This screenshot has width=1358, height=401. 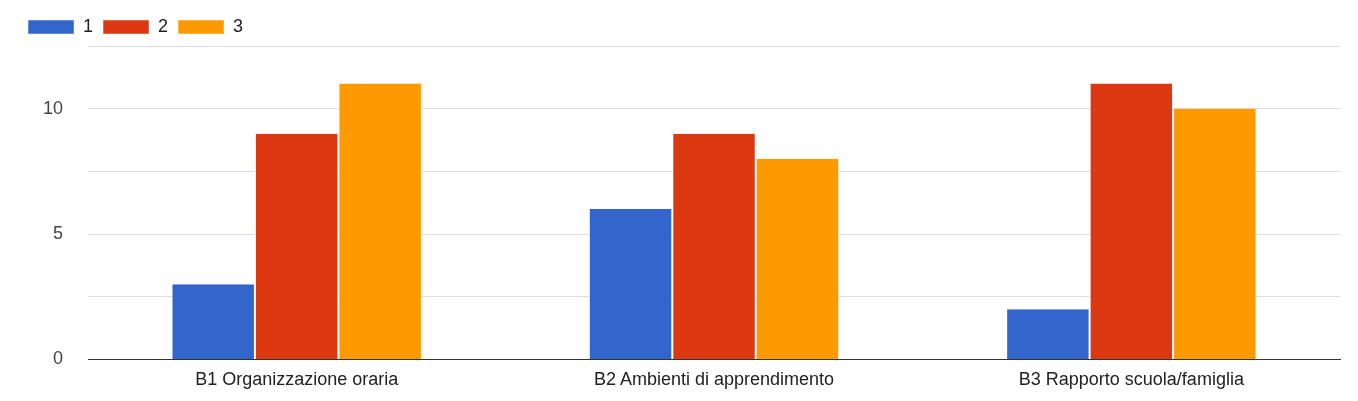 What do you see at coordinates (58, 233) in the screenshot?
I see `y-tick-label: 5` at bounding box center [58, 233].